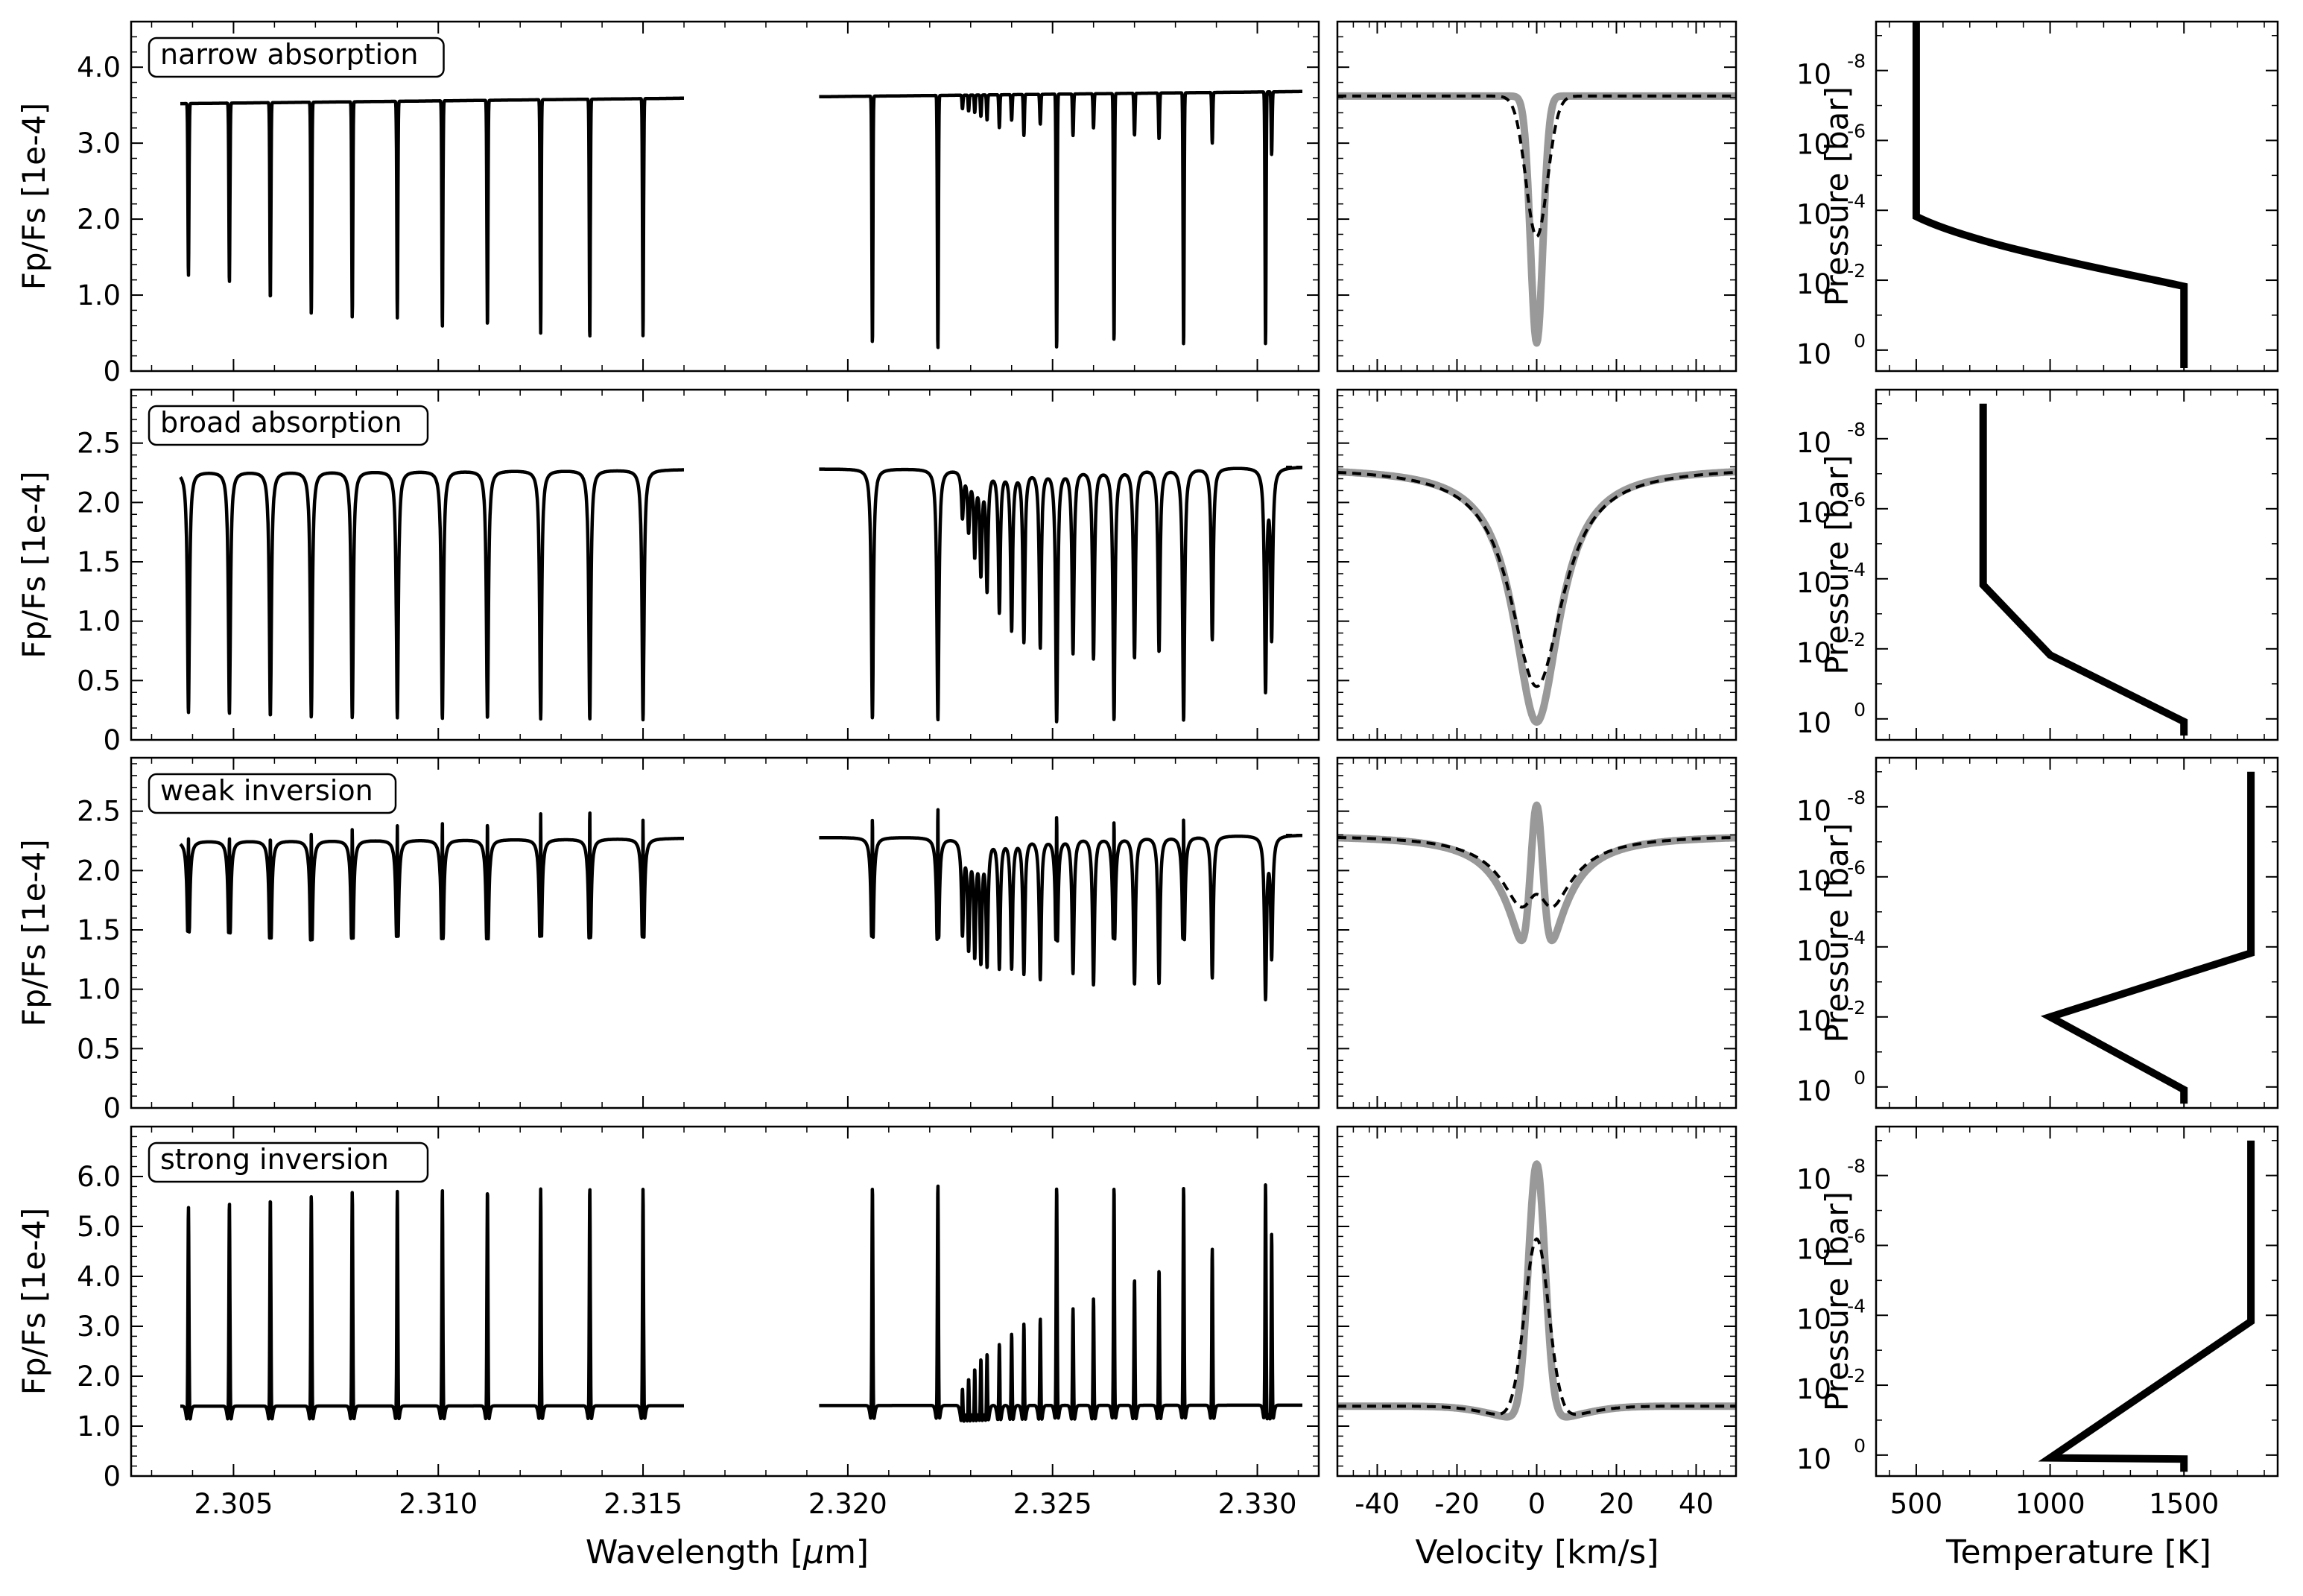  Describe the element at coordinates (266, 790) in the screenshot. I see `row-label: weak inversion` at that location.